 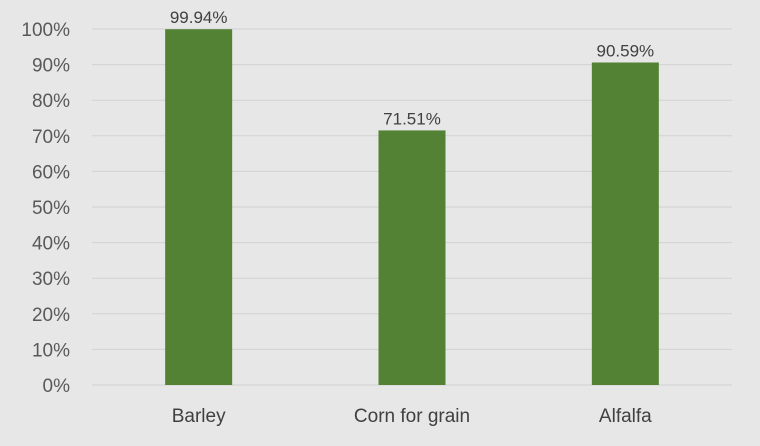 I want to click on y-tick-label: 20%, so click(x=51, y=315).